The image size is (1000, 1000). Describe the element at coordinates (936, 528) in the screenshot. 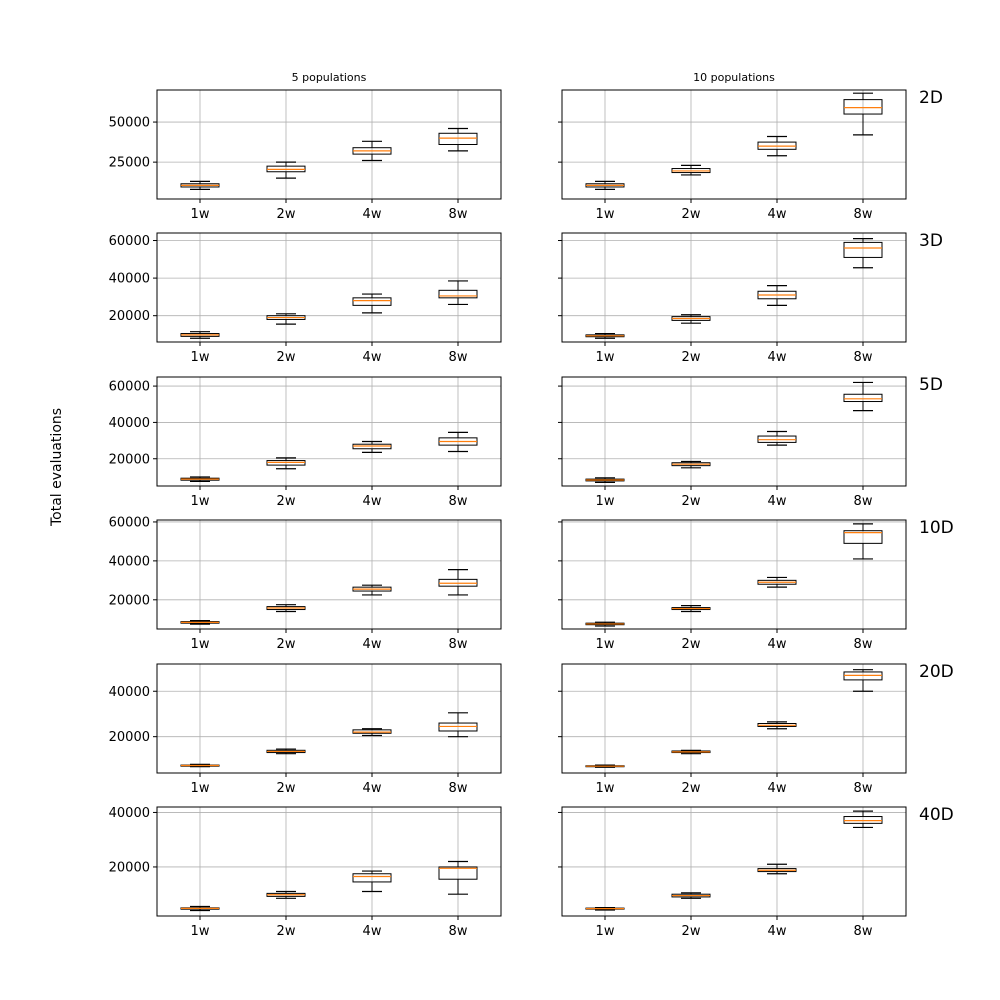

I see `row-label-10D: 10D` at that location.